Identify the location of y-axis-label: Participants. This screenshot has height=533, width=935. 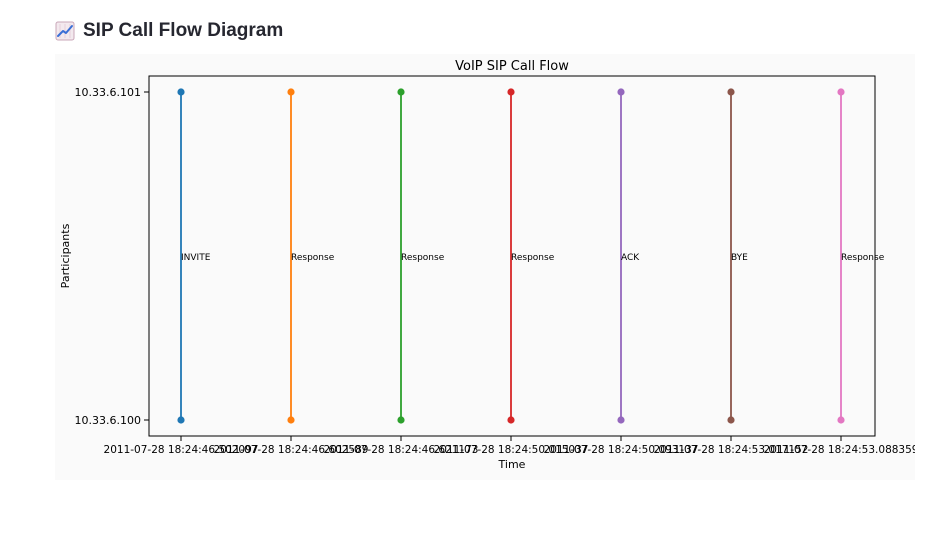
(65, 255).